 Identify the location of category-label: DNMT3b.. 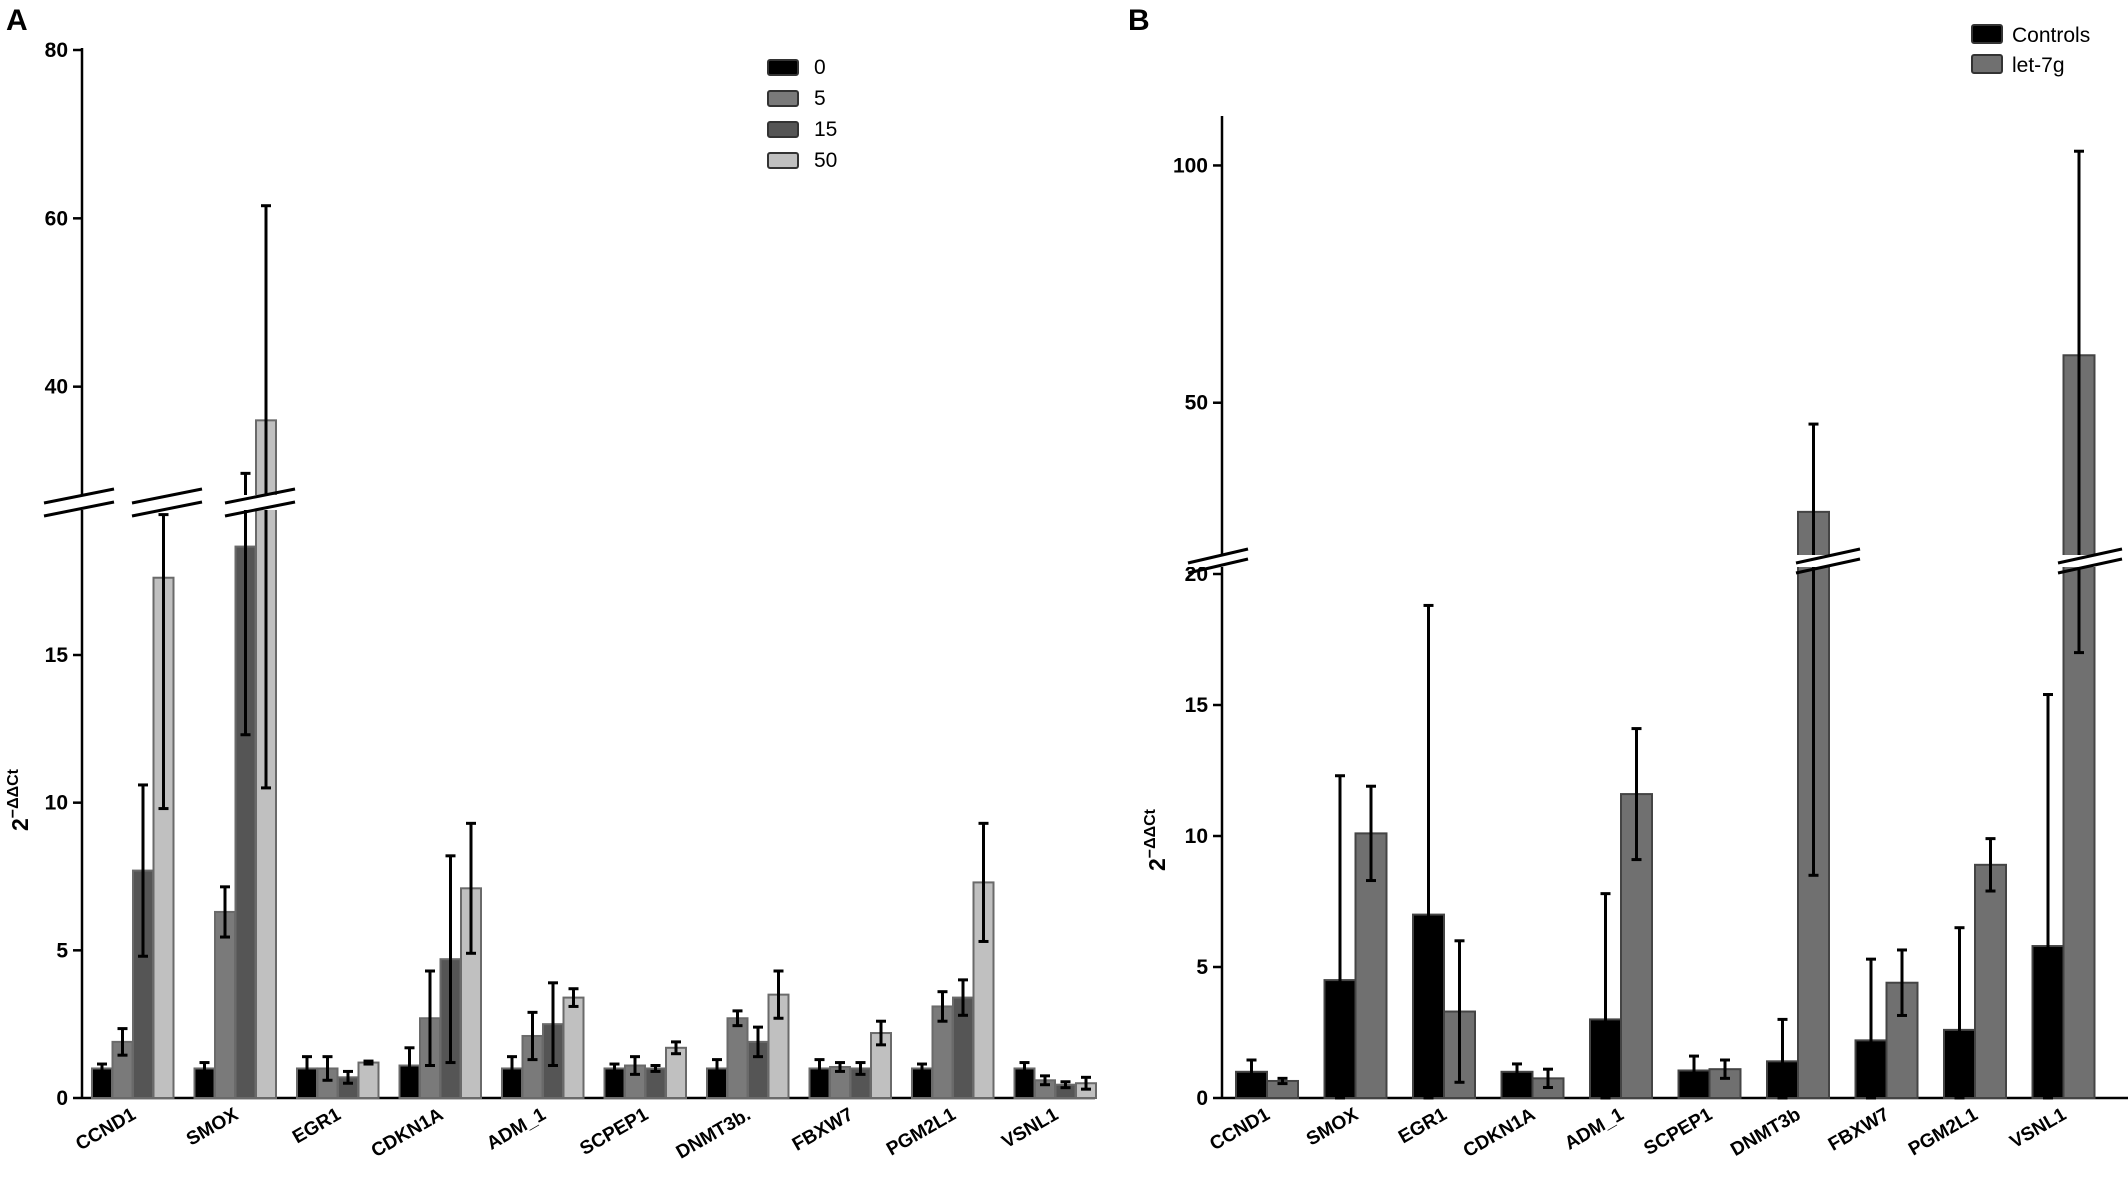
(714, 1133).